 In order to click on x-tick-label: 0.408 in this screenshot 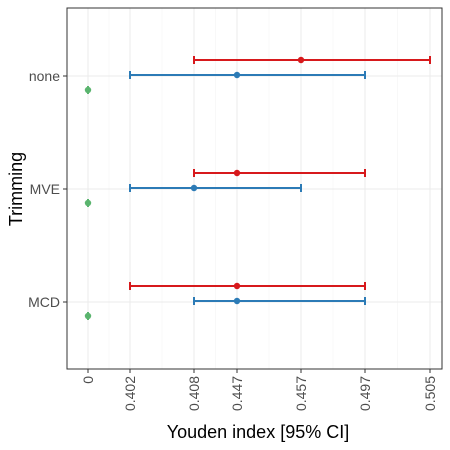, I will do `click(194, 393)`.